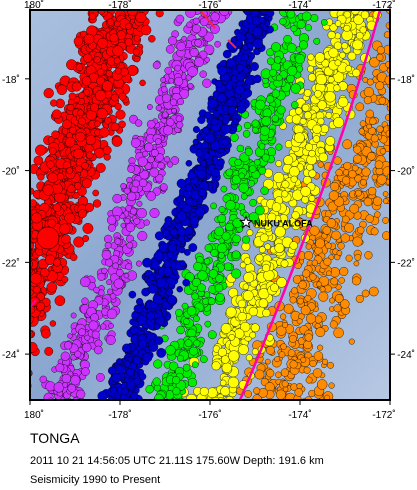 The width and height of the screenshot is (417, 490). I want to click on x-tick-label-bottom: -178˚, so click(119, 415).